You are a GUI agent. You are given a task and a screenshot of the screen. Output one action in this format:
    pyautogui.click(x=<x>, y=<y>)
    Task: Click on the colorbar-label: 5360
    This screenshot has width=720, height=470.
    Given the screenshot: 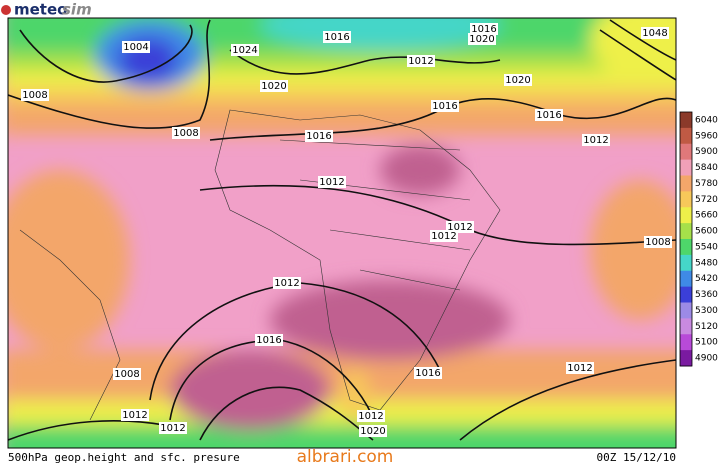 What is the action you would take?
    pyautogui.click(x=706, y=295)
    